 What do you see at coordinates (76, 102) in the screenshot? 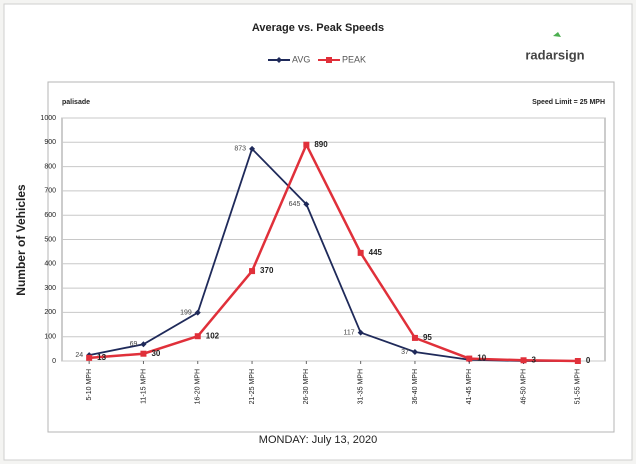
I see `location: palisade` at bounding box center [76, 102].